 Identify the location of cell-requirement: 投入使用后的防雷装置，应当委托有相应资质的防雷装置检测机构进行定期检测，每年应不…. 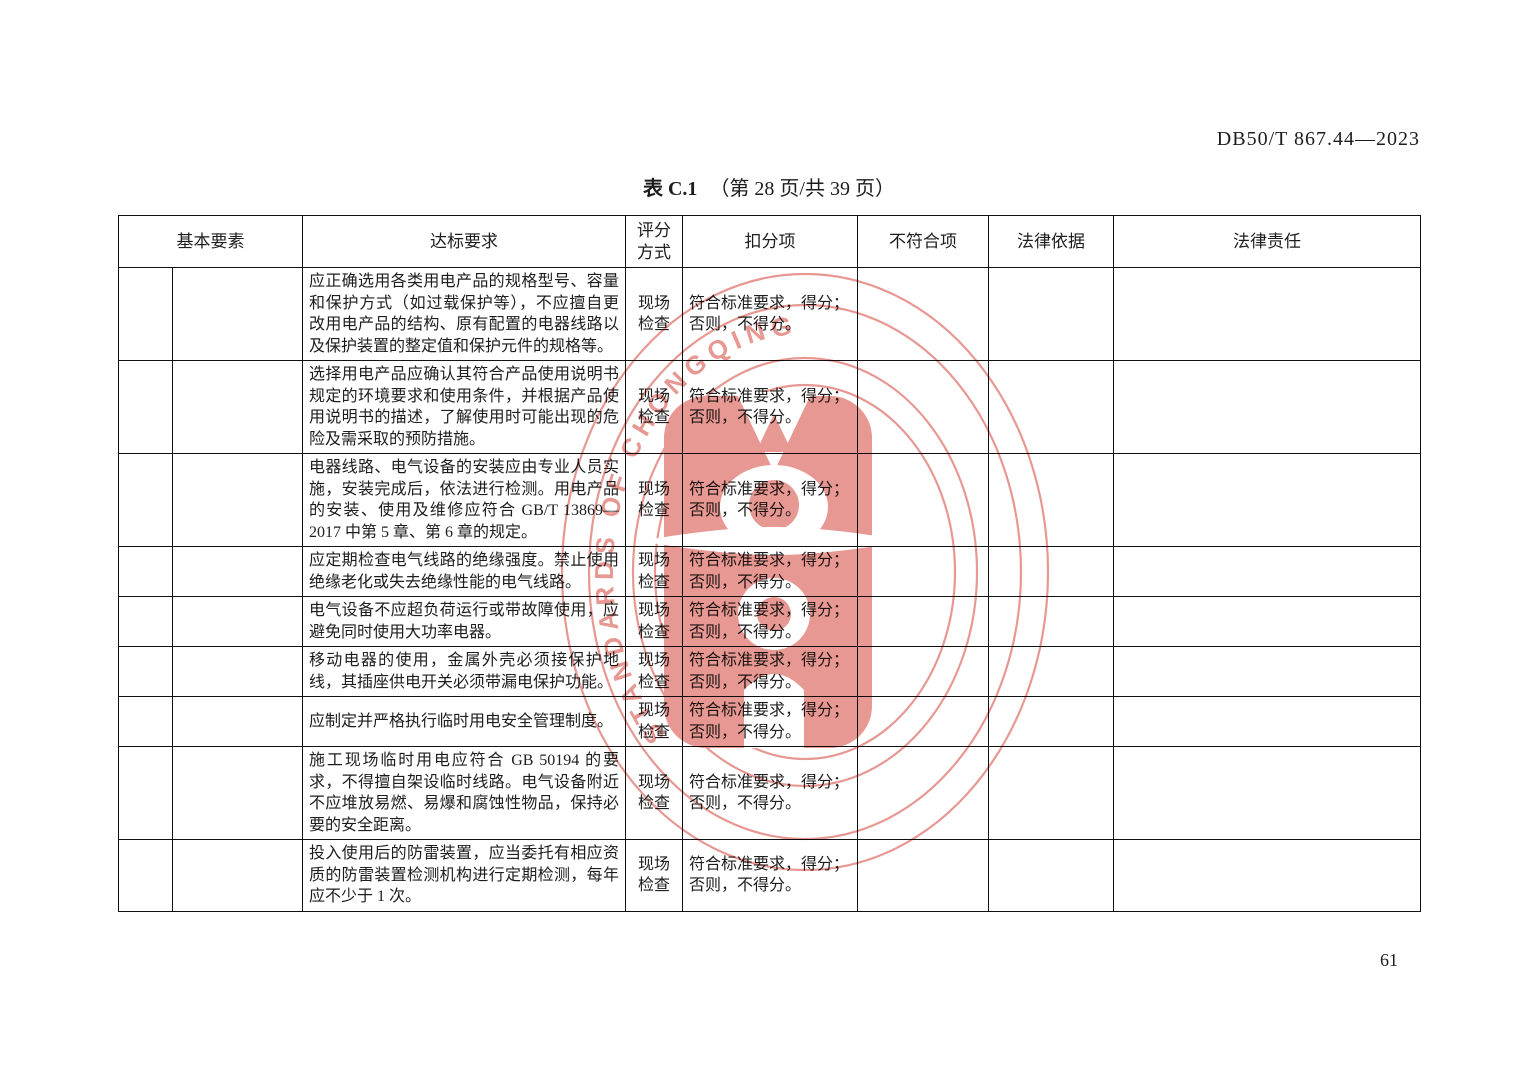
(464, 875).